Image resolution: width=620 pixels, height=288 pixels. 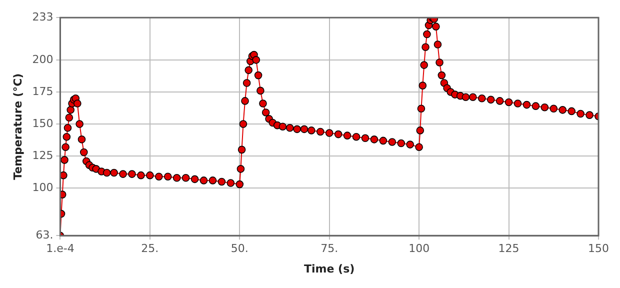 What do you see at coordinates (239, 249) in the screenshot?
I see `x-tick-label: 50.` at bounding box center [239, 249].